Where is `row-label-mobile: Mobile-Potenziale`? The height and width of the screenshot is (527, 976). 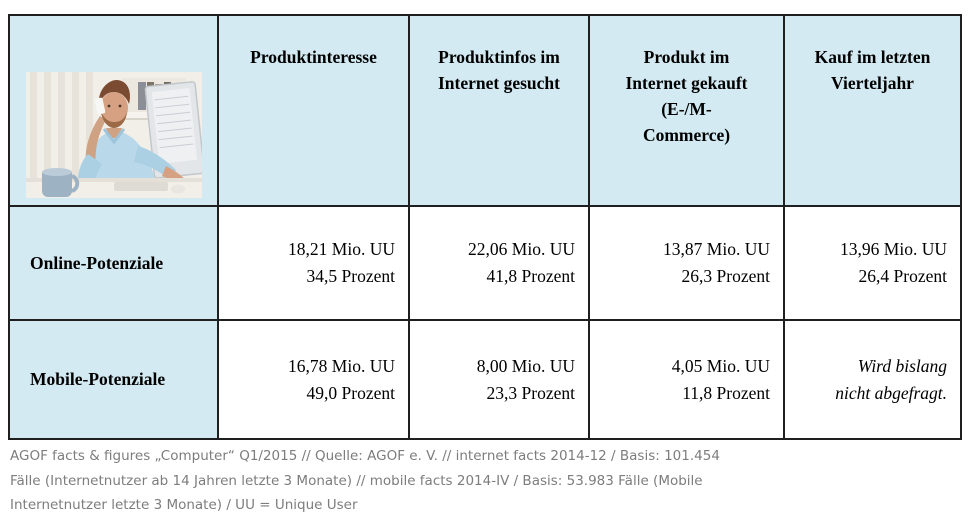 row-label-mobile: Mobile-Potenziale is located at coordinates (113, 379).